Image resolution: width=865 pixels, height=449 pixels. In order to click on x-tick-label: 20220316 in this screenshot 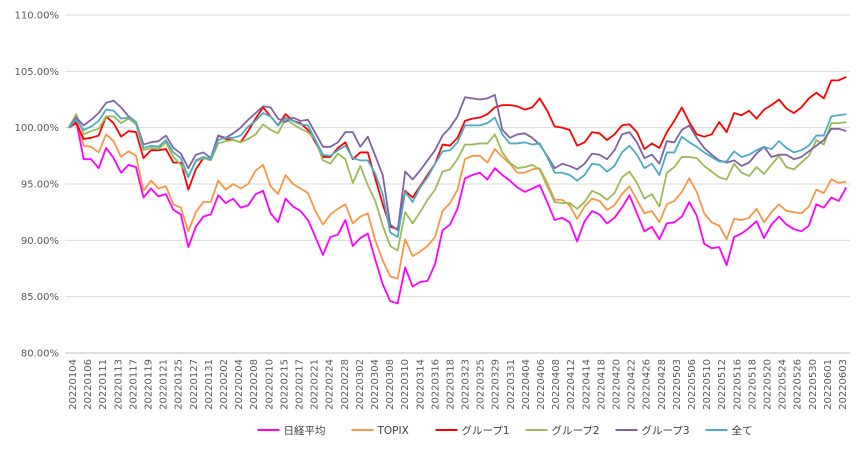, I will do `click(435, 384)`.